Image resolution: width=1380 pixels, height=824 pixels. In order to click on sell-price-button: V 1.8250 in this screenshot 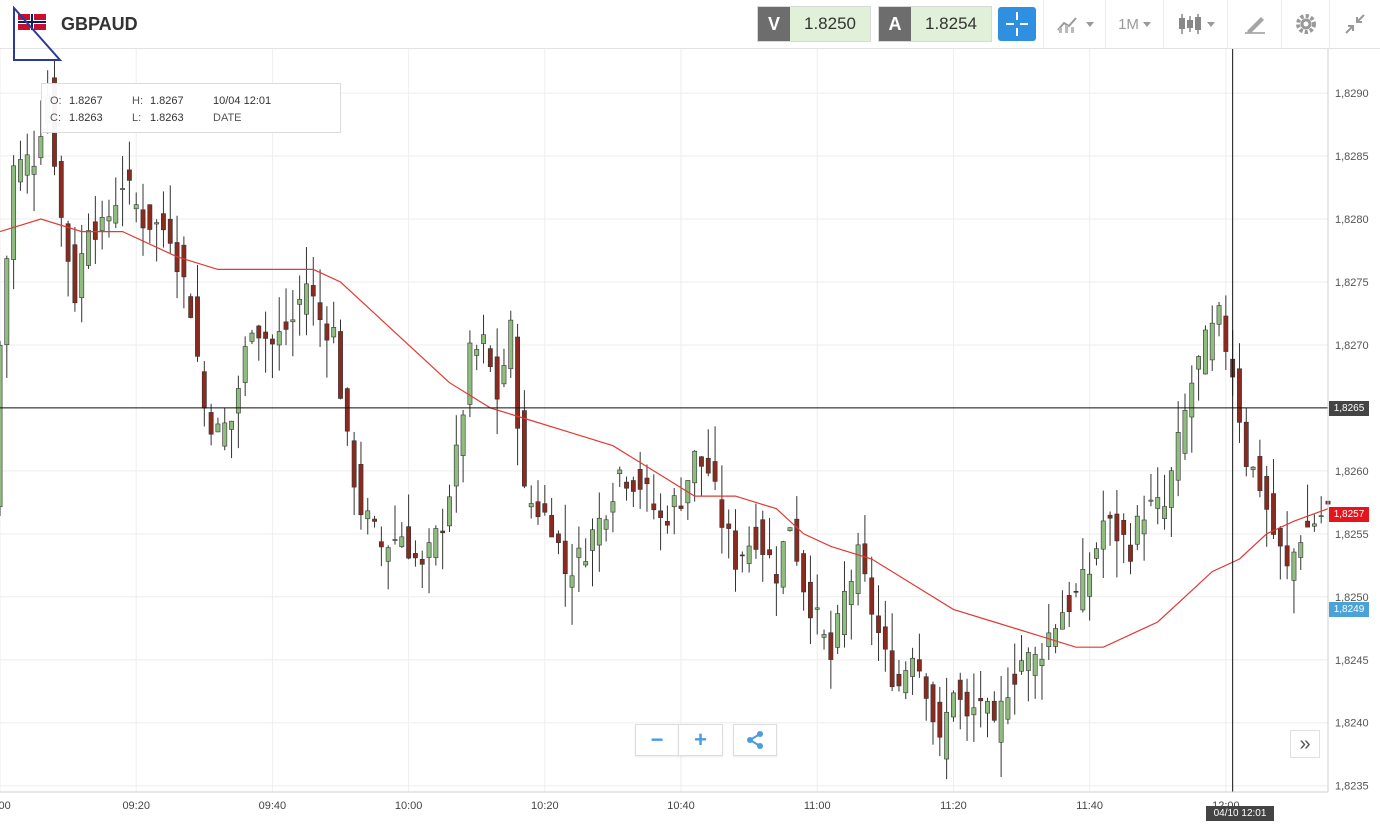, I will do `click(814, 24)`.